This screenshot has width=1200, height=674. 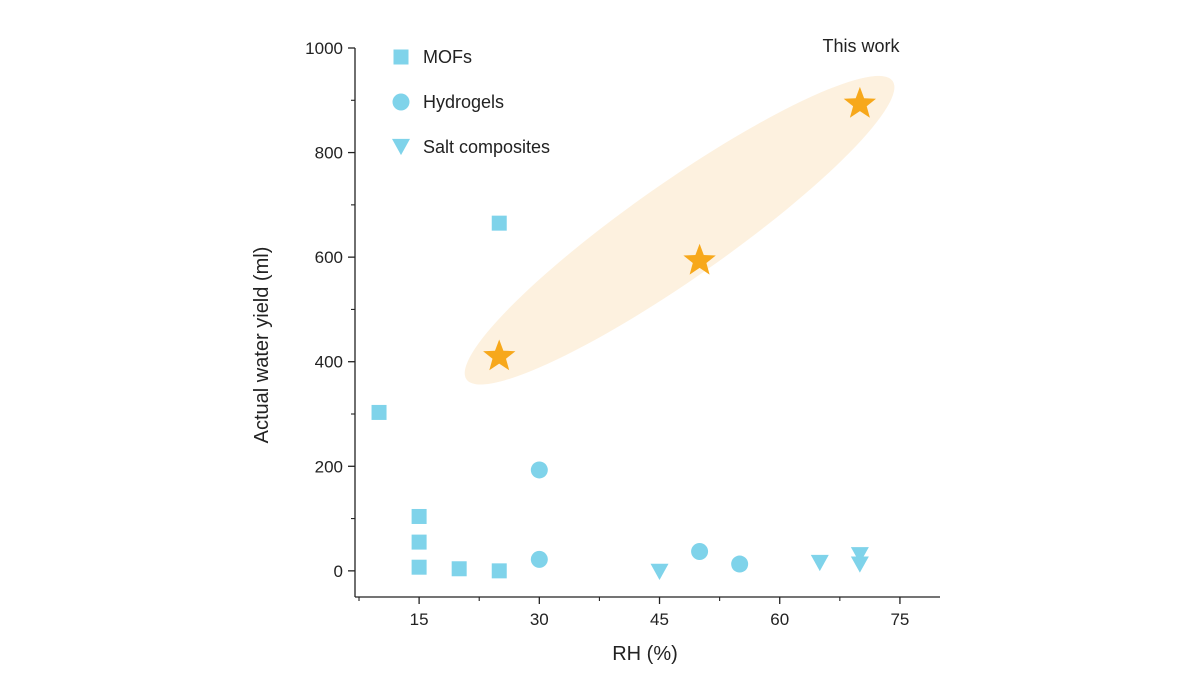 What do you see at coordinates (329, 257) in the screenshot?
I see `y-tick-label: 600` at bounding box center [329, 257].